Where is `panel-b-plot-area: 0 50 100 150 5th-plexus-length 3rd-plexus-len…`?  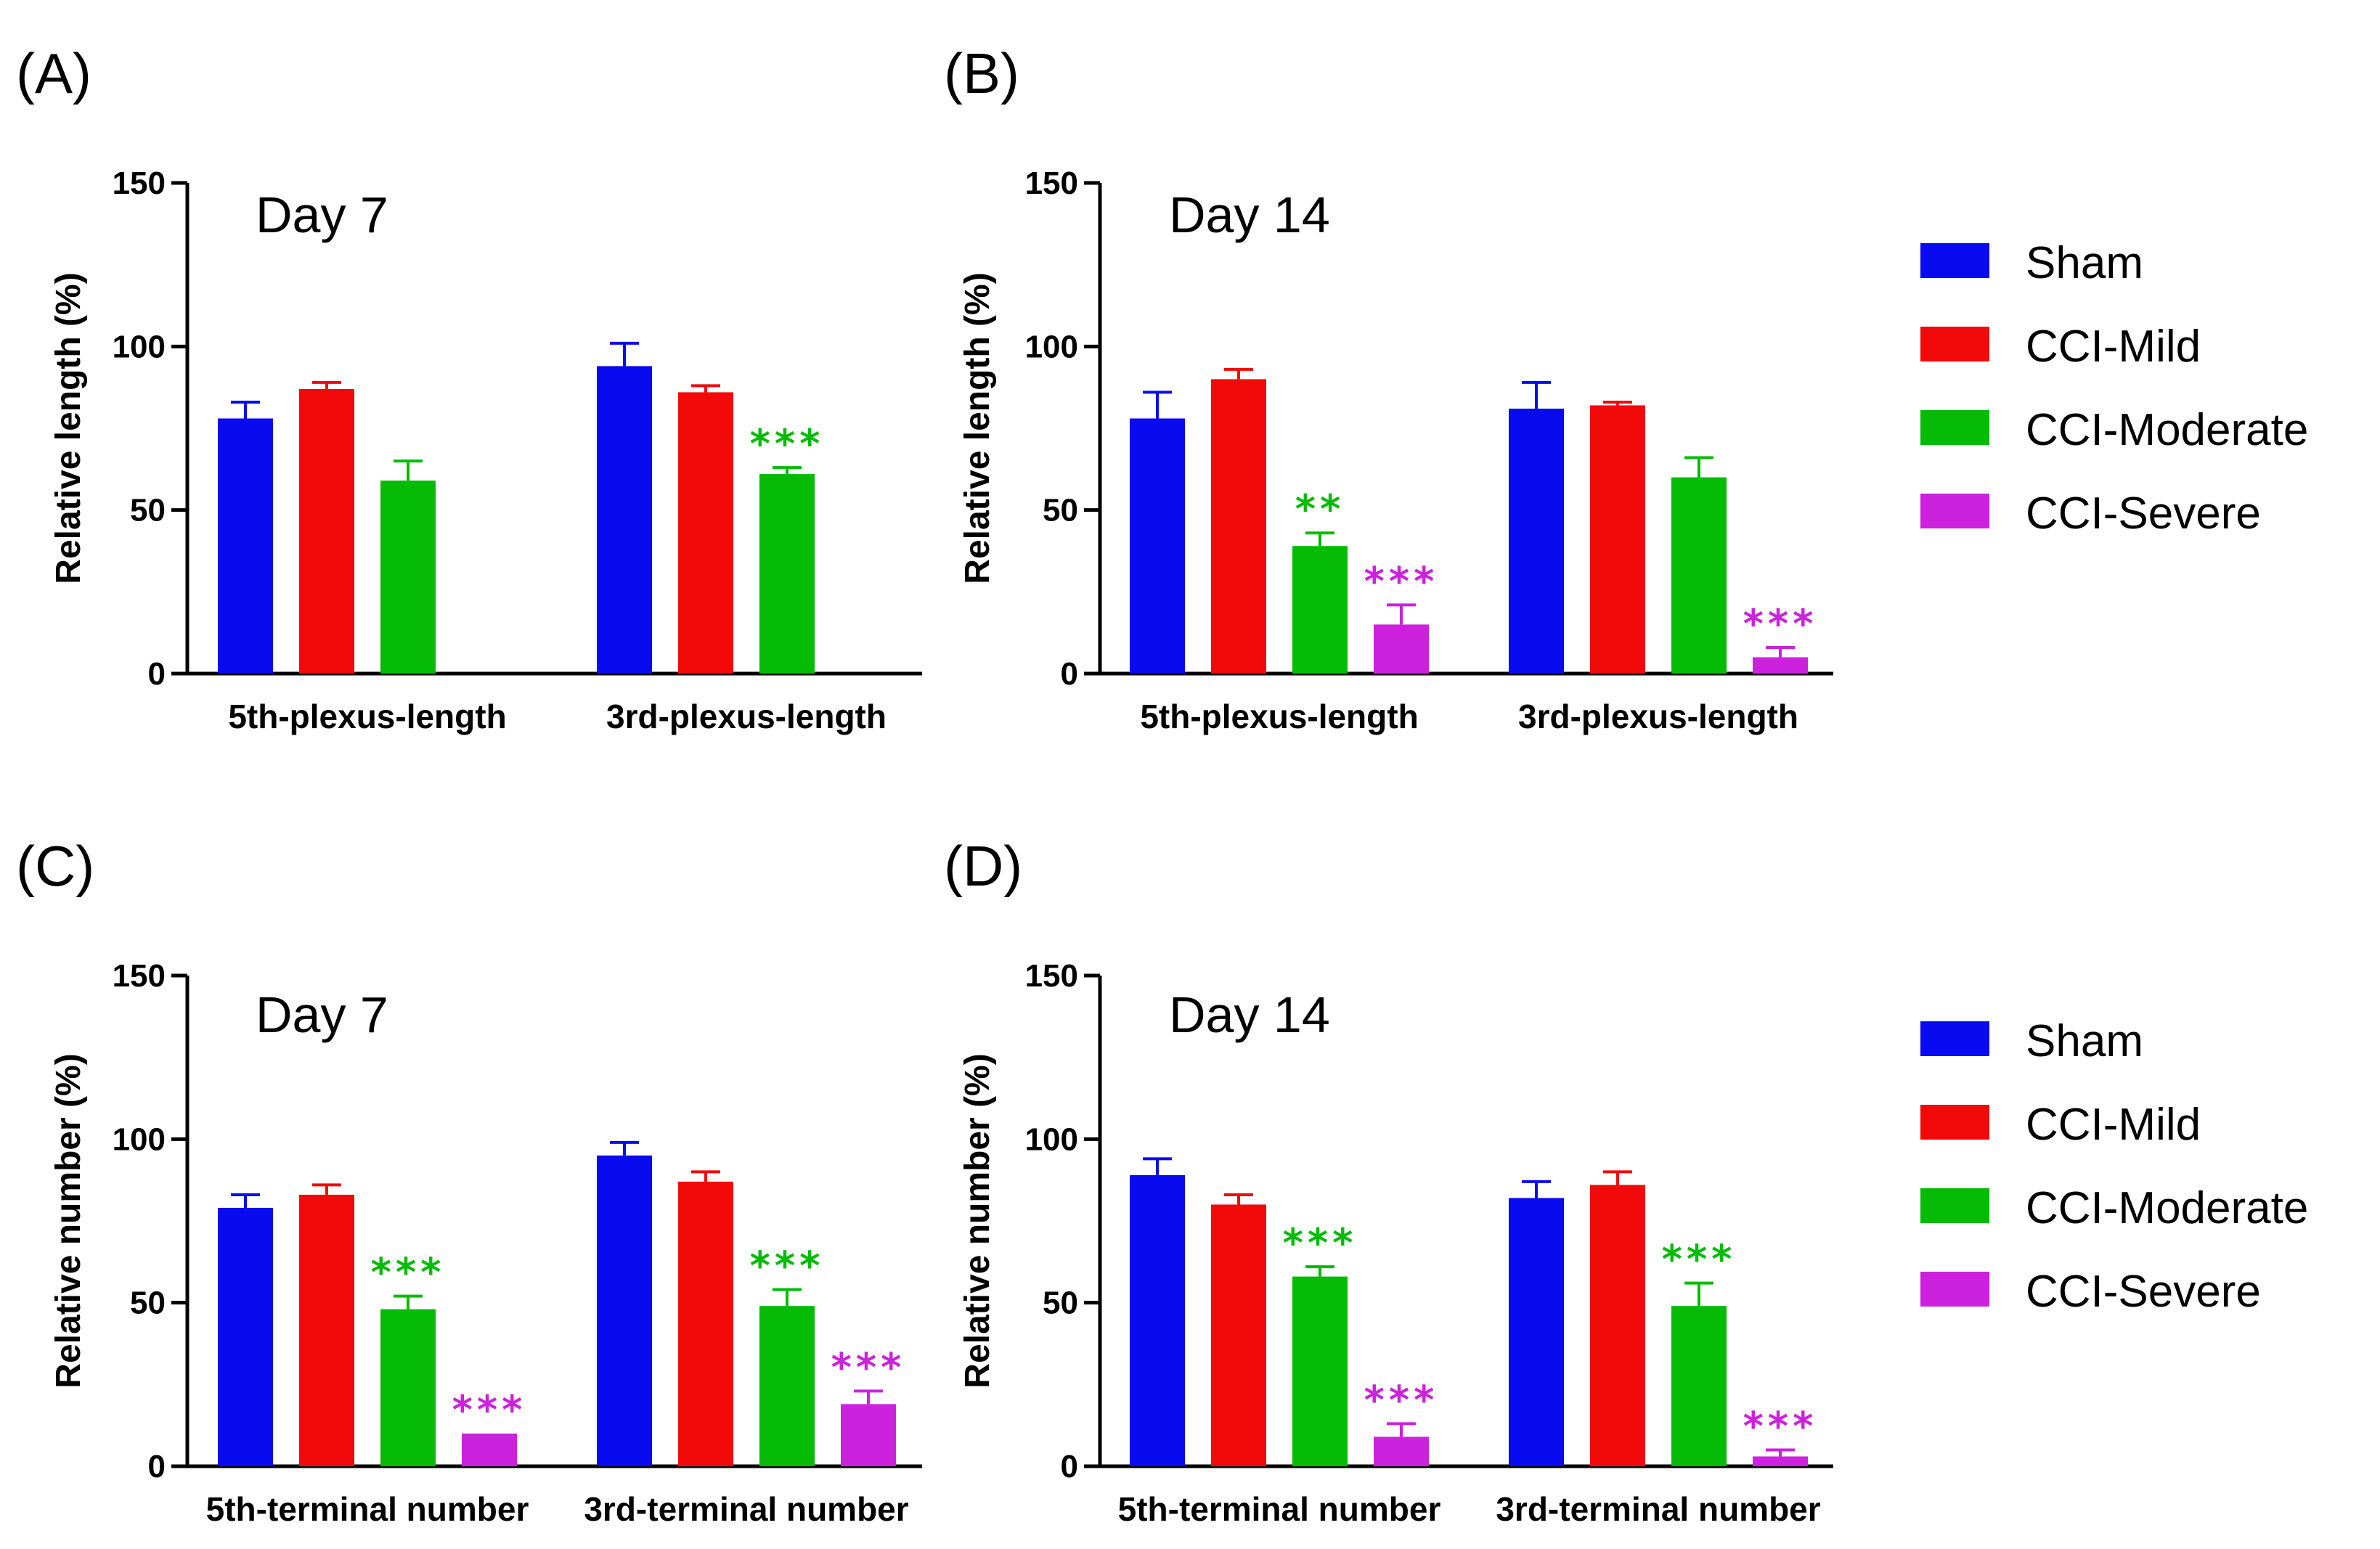 panel-b-plot-area: 0 50 100 150 5th-plexus-length 3rd-plexus-len… is located at coordinates (1429, 450).